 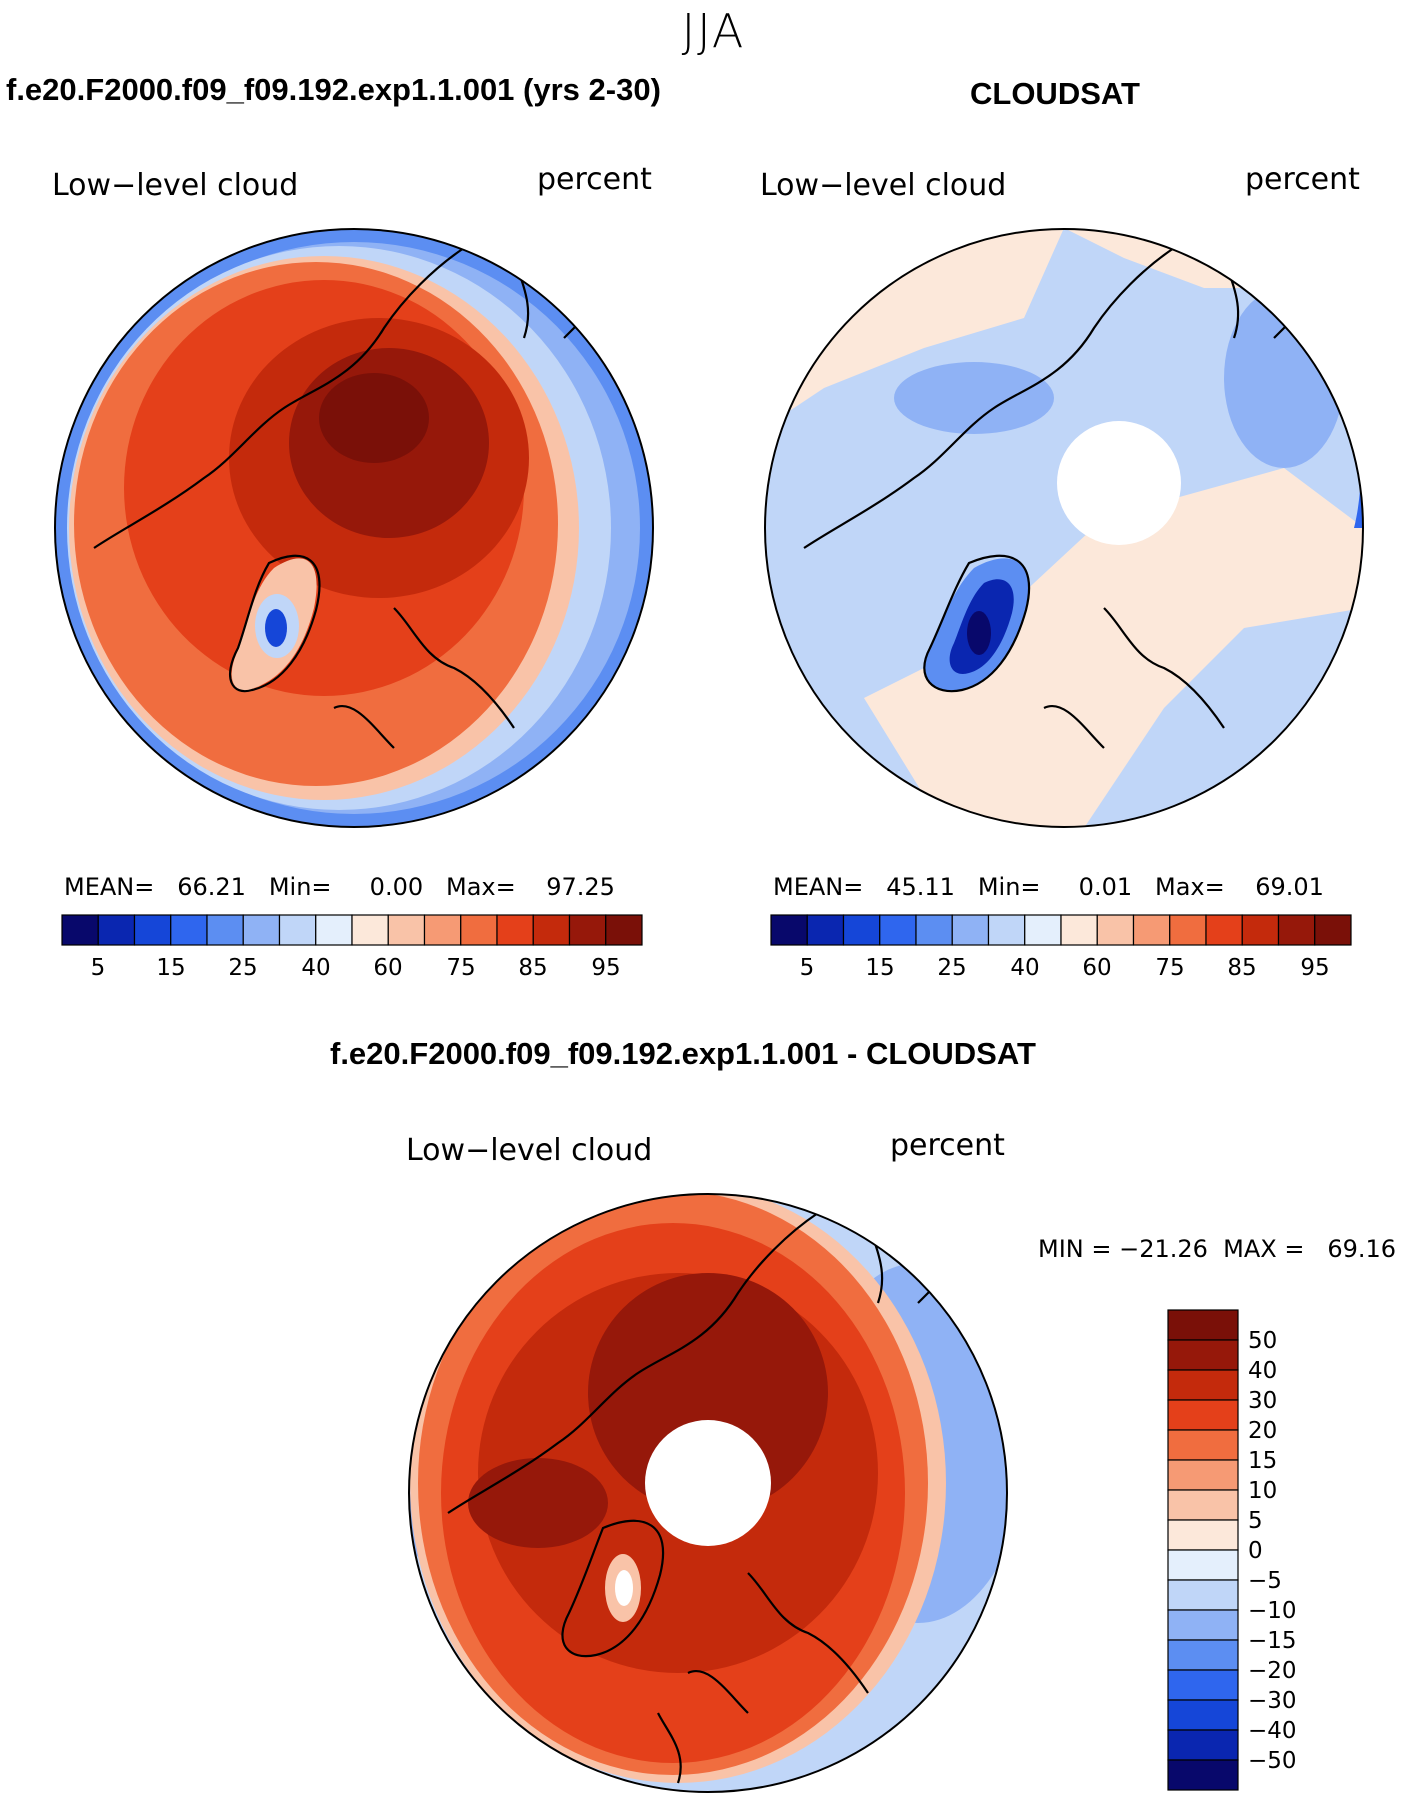 I want to click on panel1-tick: 95, so click(x=606, y=968).